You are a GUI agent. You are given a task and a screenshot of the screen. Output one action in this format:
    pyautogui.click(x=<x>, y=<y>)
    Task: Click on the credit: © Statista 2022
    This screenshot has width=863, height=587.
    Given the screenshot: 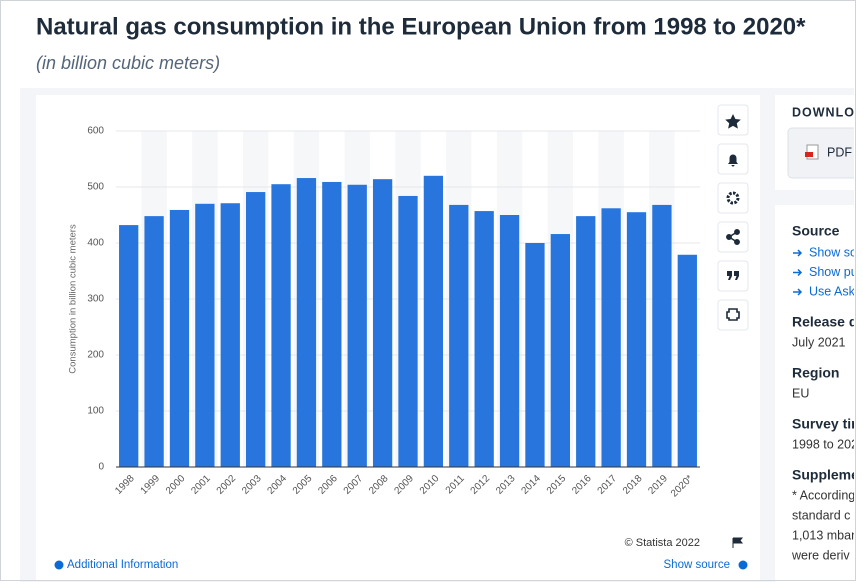 What is the action you would take?
    pyautogui.click(x=662, y=543)
    